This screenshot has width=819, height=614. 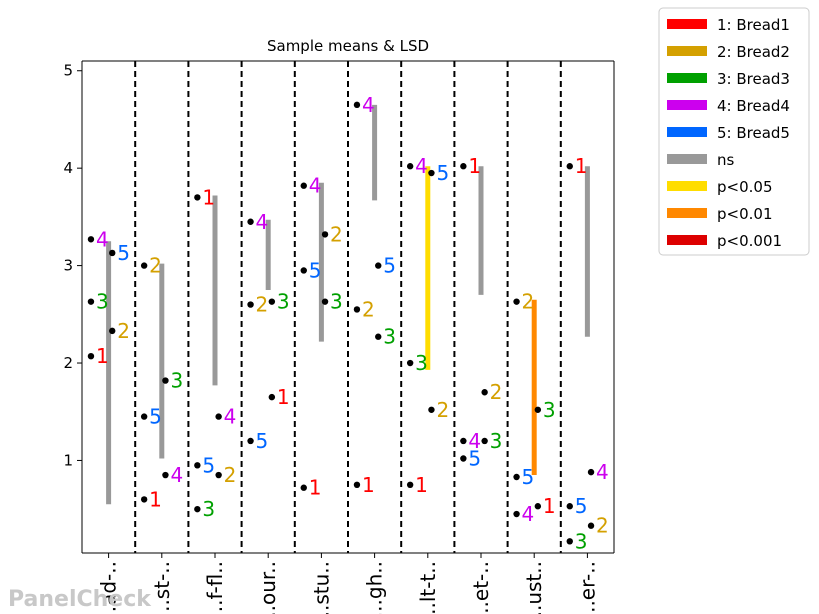 What do you see at coordinates (481, 587) in the screenshot?
I see `x-tick-label: ...et-..` at bounding box center [481, 587].